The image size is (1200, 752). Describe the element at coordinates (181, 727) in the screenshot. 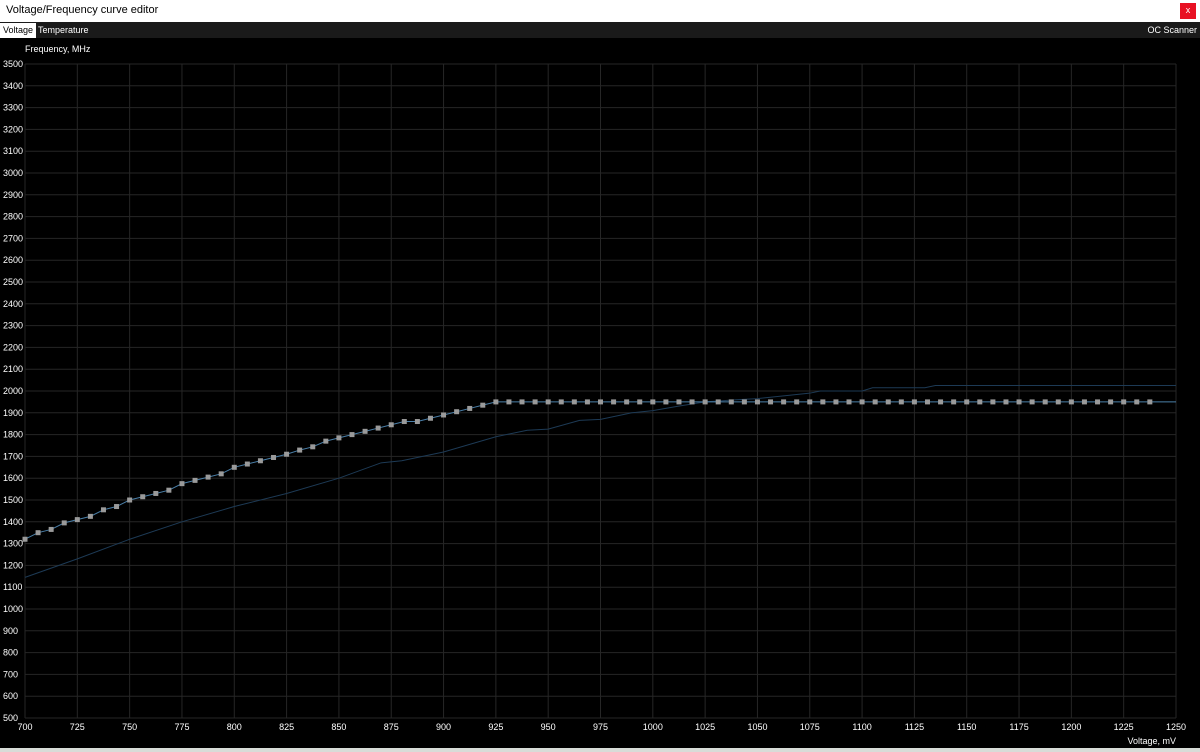

I see `x-tick-label: 775` at that location.